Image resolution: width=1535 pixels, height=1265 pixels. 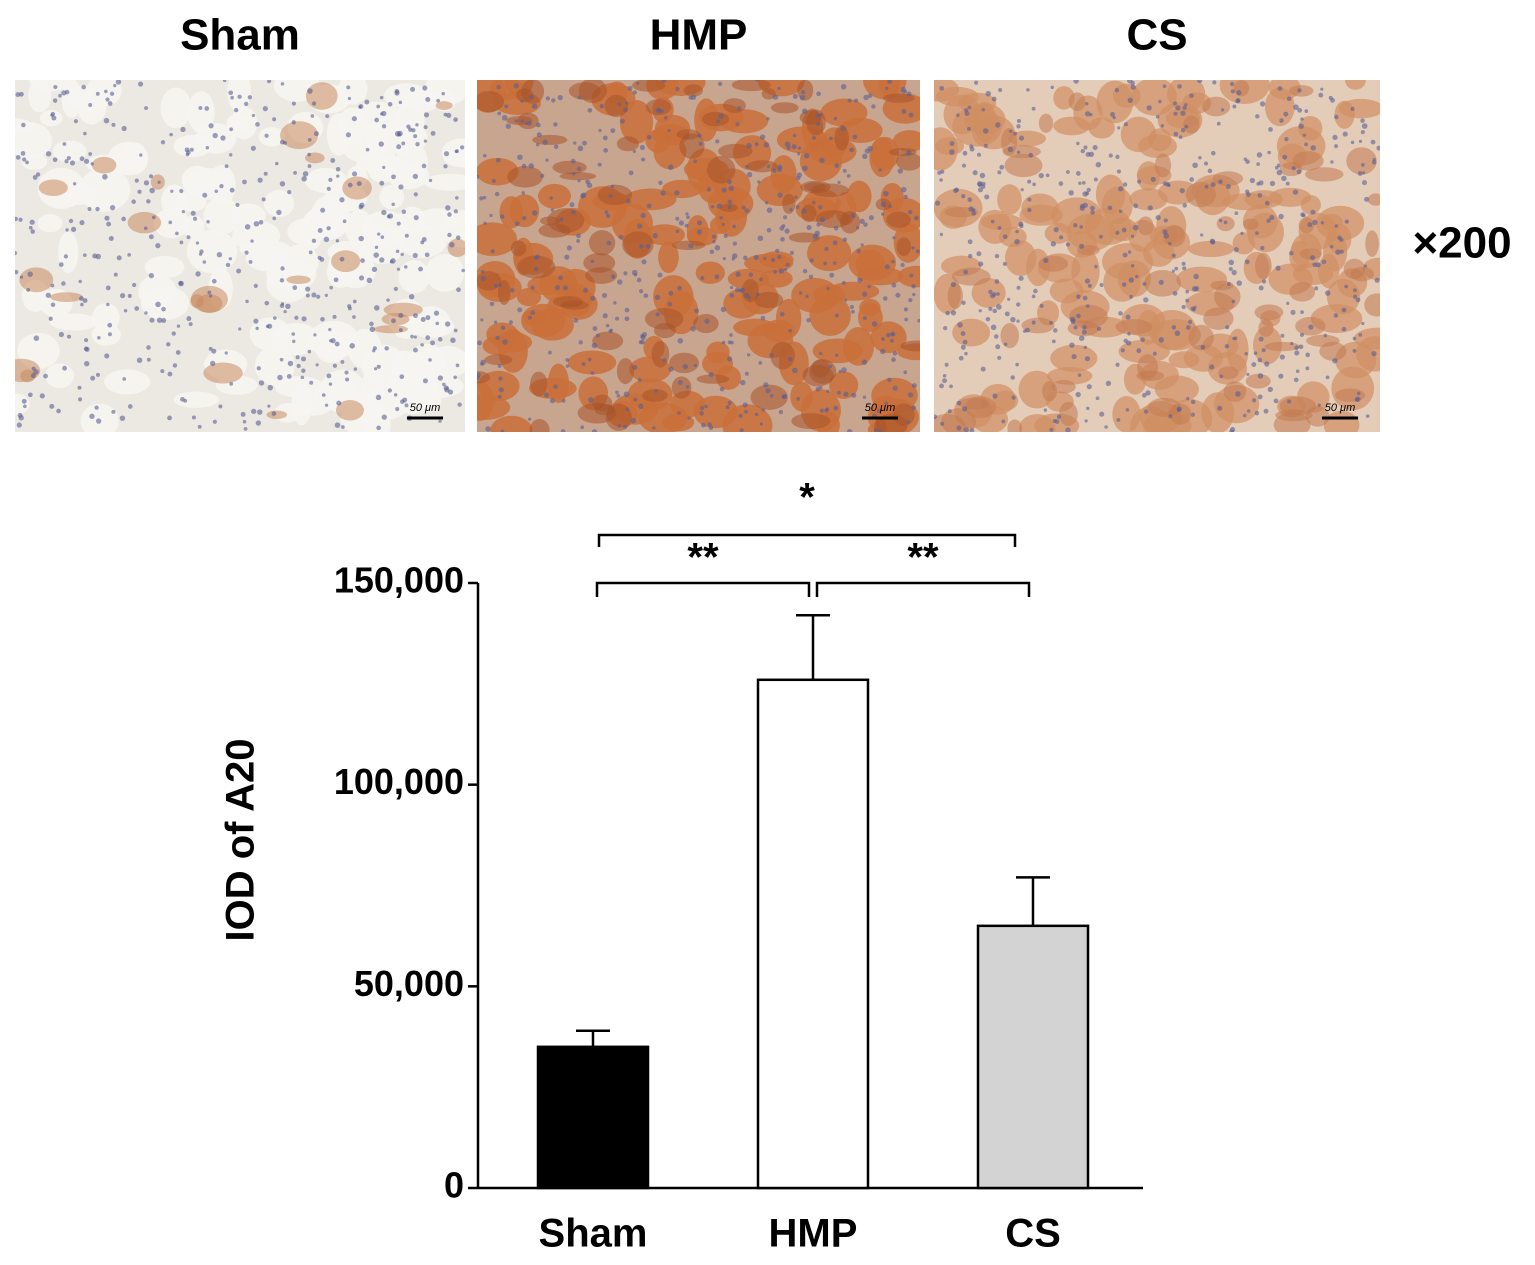 What do you see at coordinates (399, 580) in the screenshot?
I see `y-tick-label: 150,000` at bounding box center [399, 580].